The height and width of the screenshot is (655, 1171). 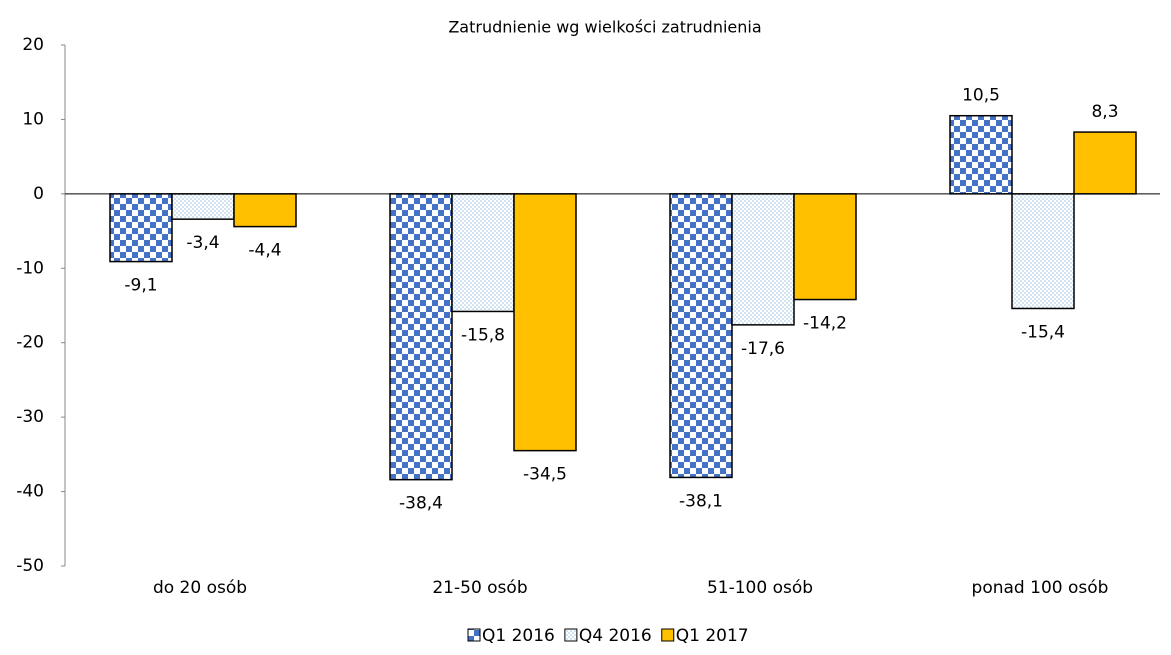 What do you see at coordinates (33, 119) in the screenshot?
I see `y-tick-label: 10` at bounding box center [33, 119].